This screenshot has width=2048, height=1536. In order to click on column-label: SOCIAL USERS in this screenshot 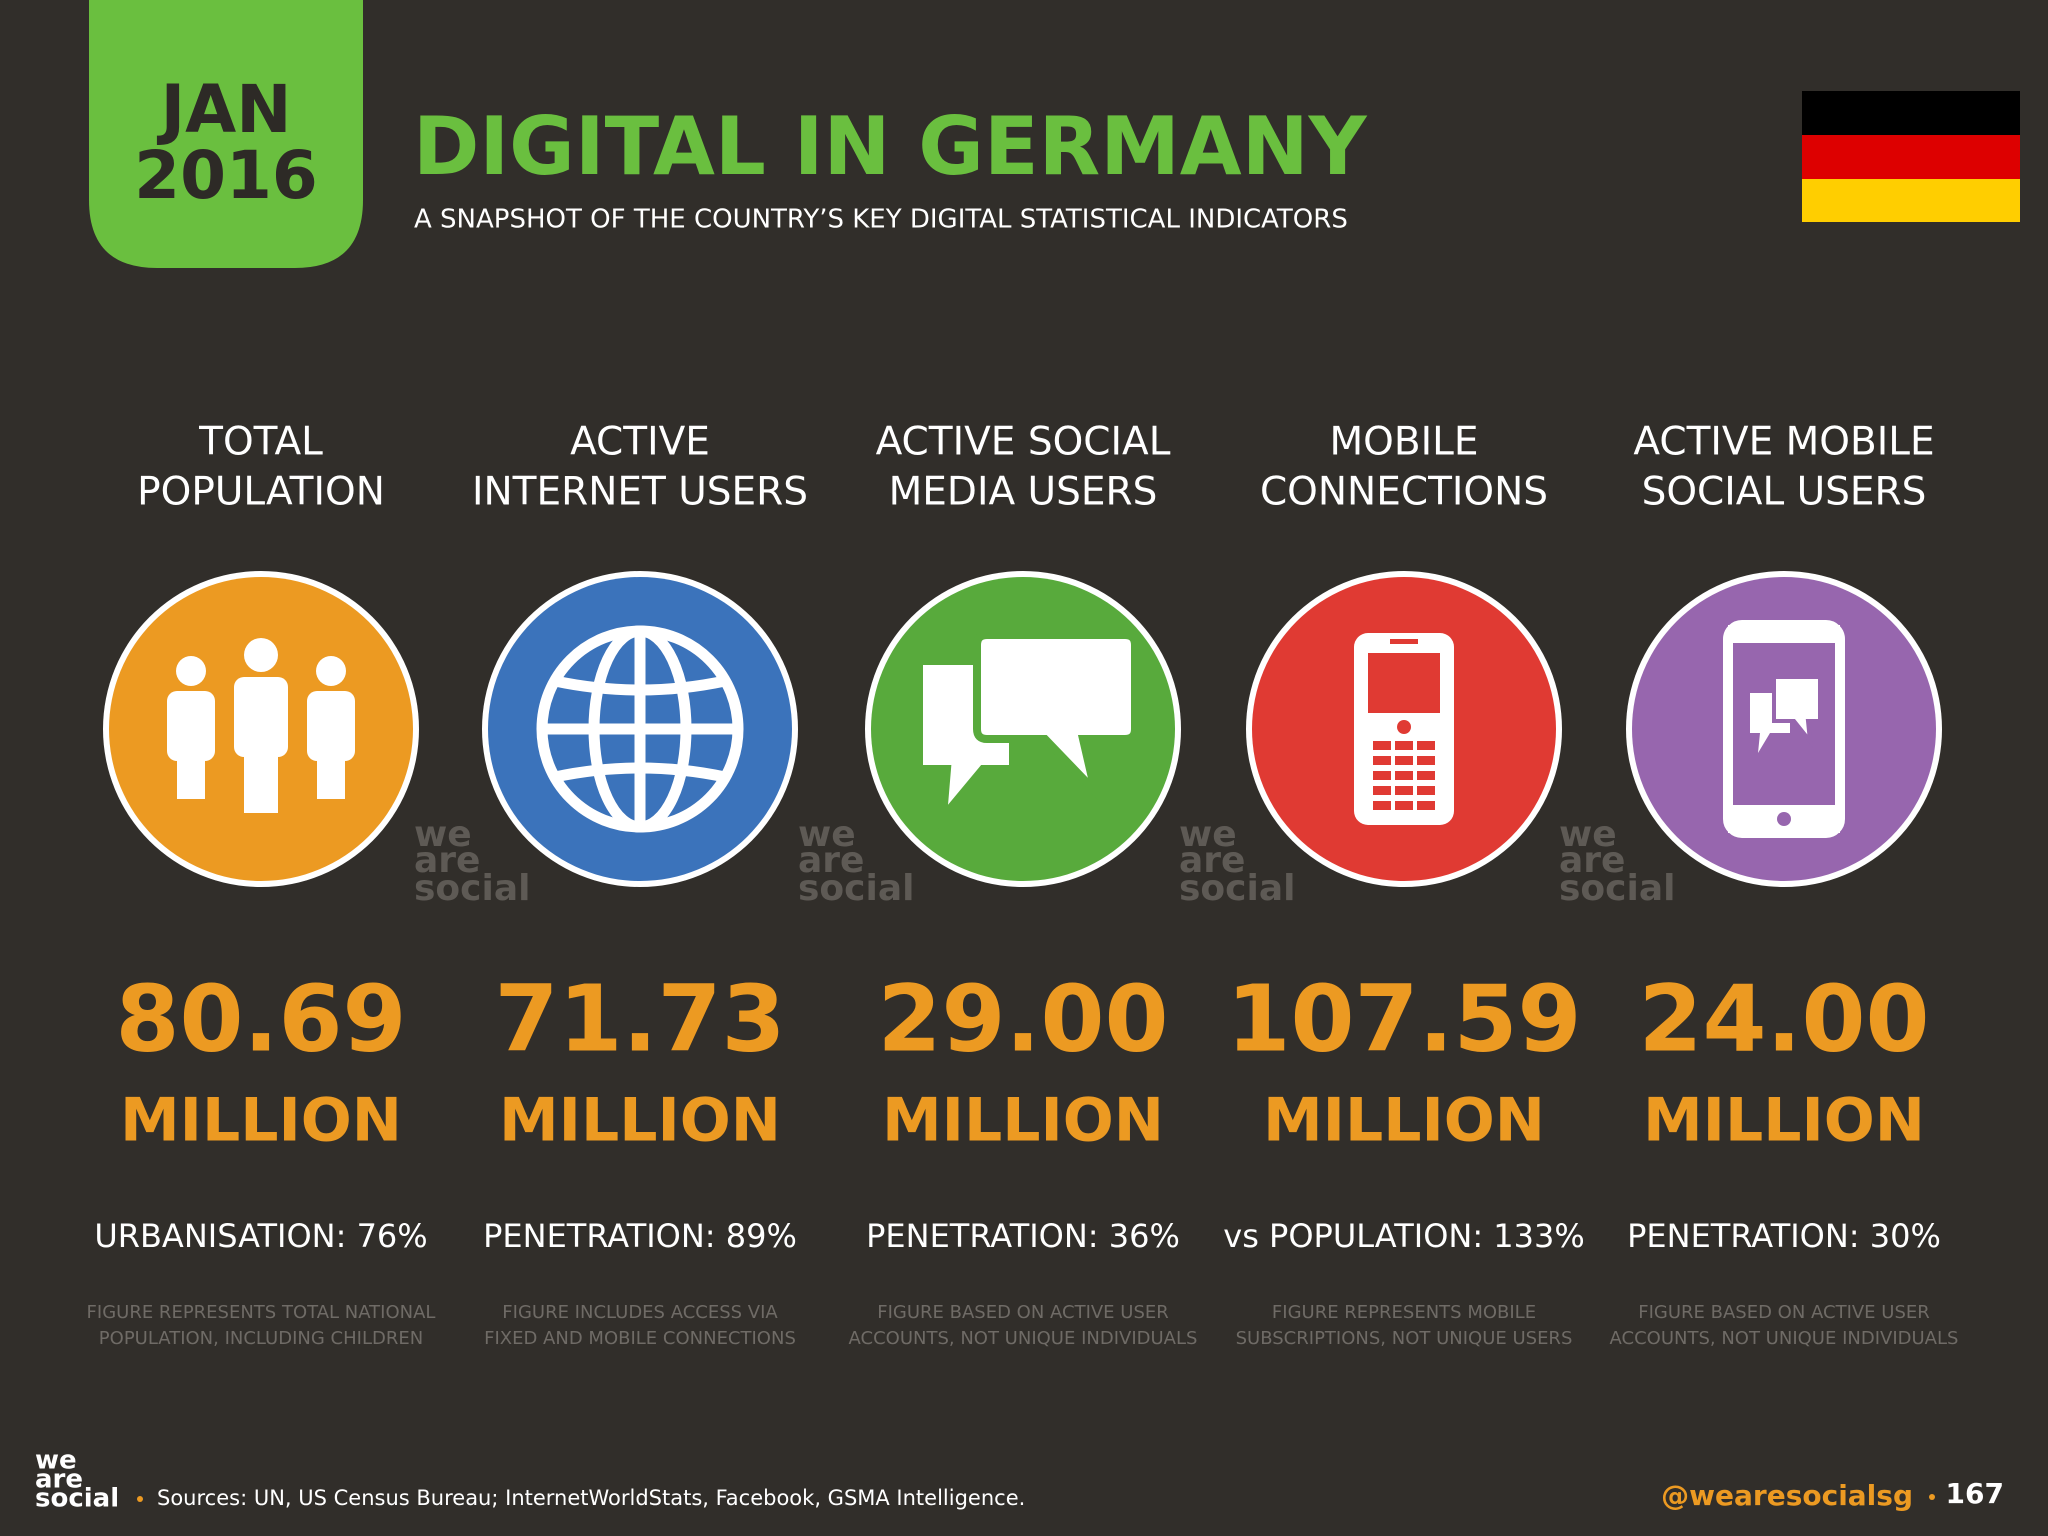, I will do `click(1784, 492)`.